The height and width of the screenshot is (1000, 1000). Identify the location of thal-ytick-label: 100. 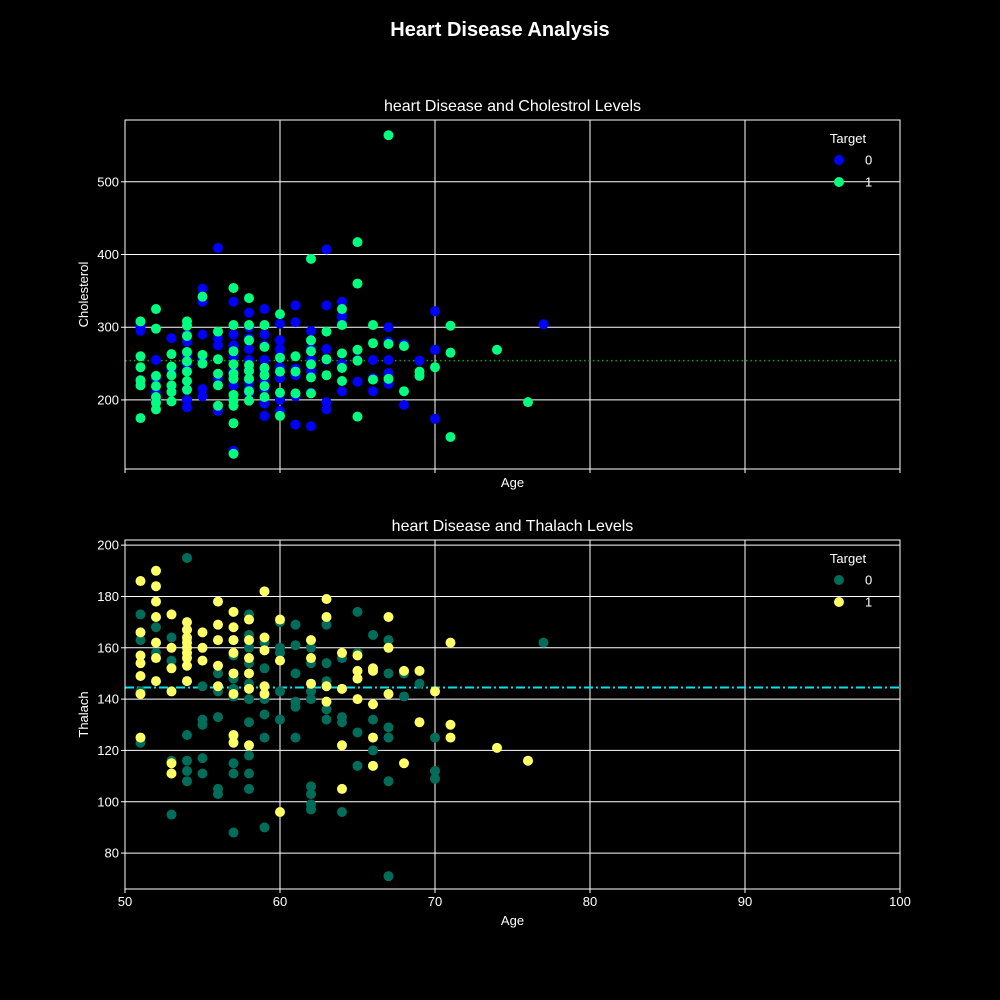
(108, 801).